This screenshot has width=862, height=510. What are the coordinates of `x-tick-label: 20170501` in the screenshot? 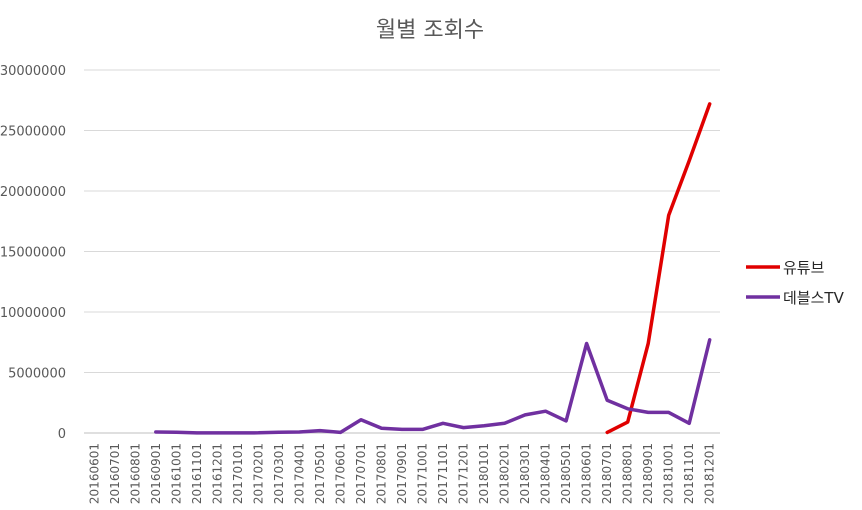 It's located at (320, 473).